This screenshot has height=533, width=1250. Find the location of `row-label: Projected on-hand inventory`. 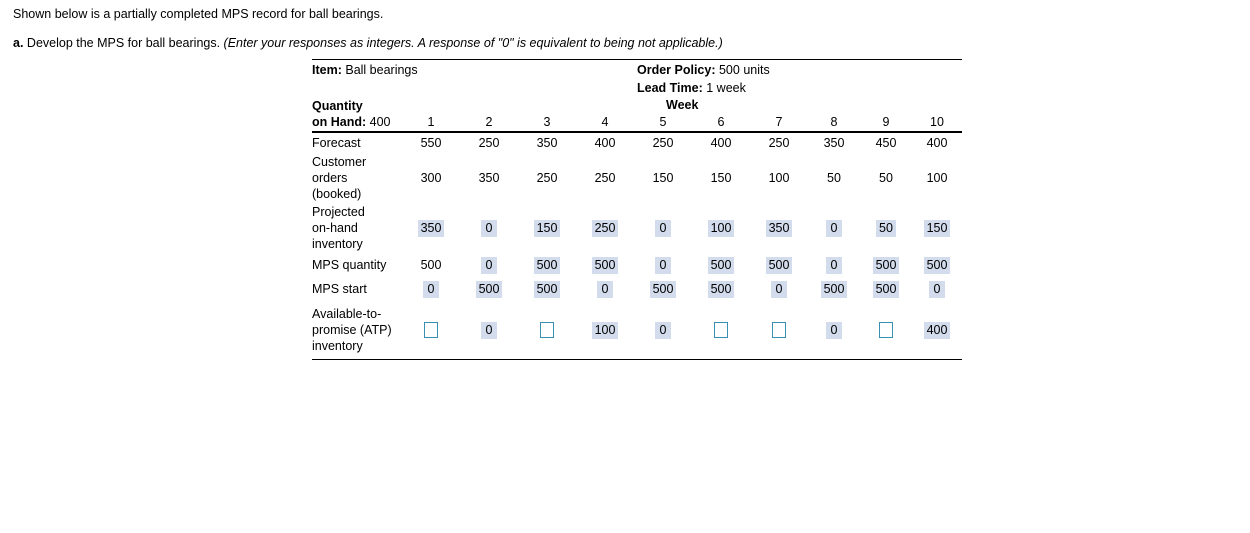

row-label: Projected on-hand inventory is located at coordinates (338, 228).